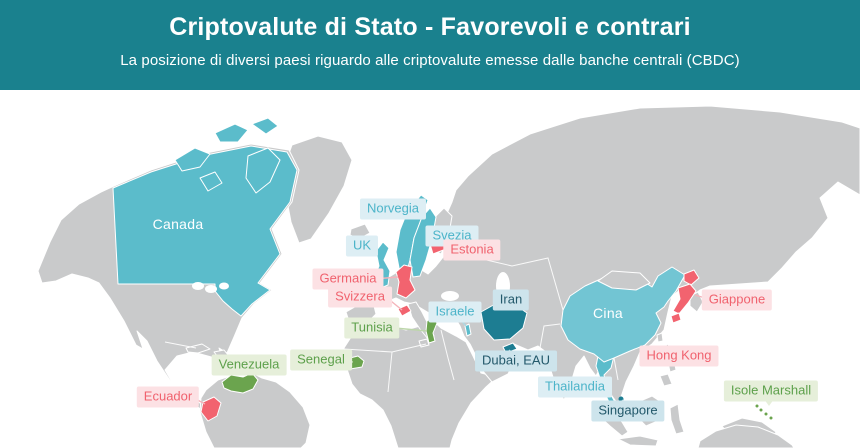 This screenshot has width=860, height=448. I want to click on country-japan-kyushu, so click(676, 318).